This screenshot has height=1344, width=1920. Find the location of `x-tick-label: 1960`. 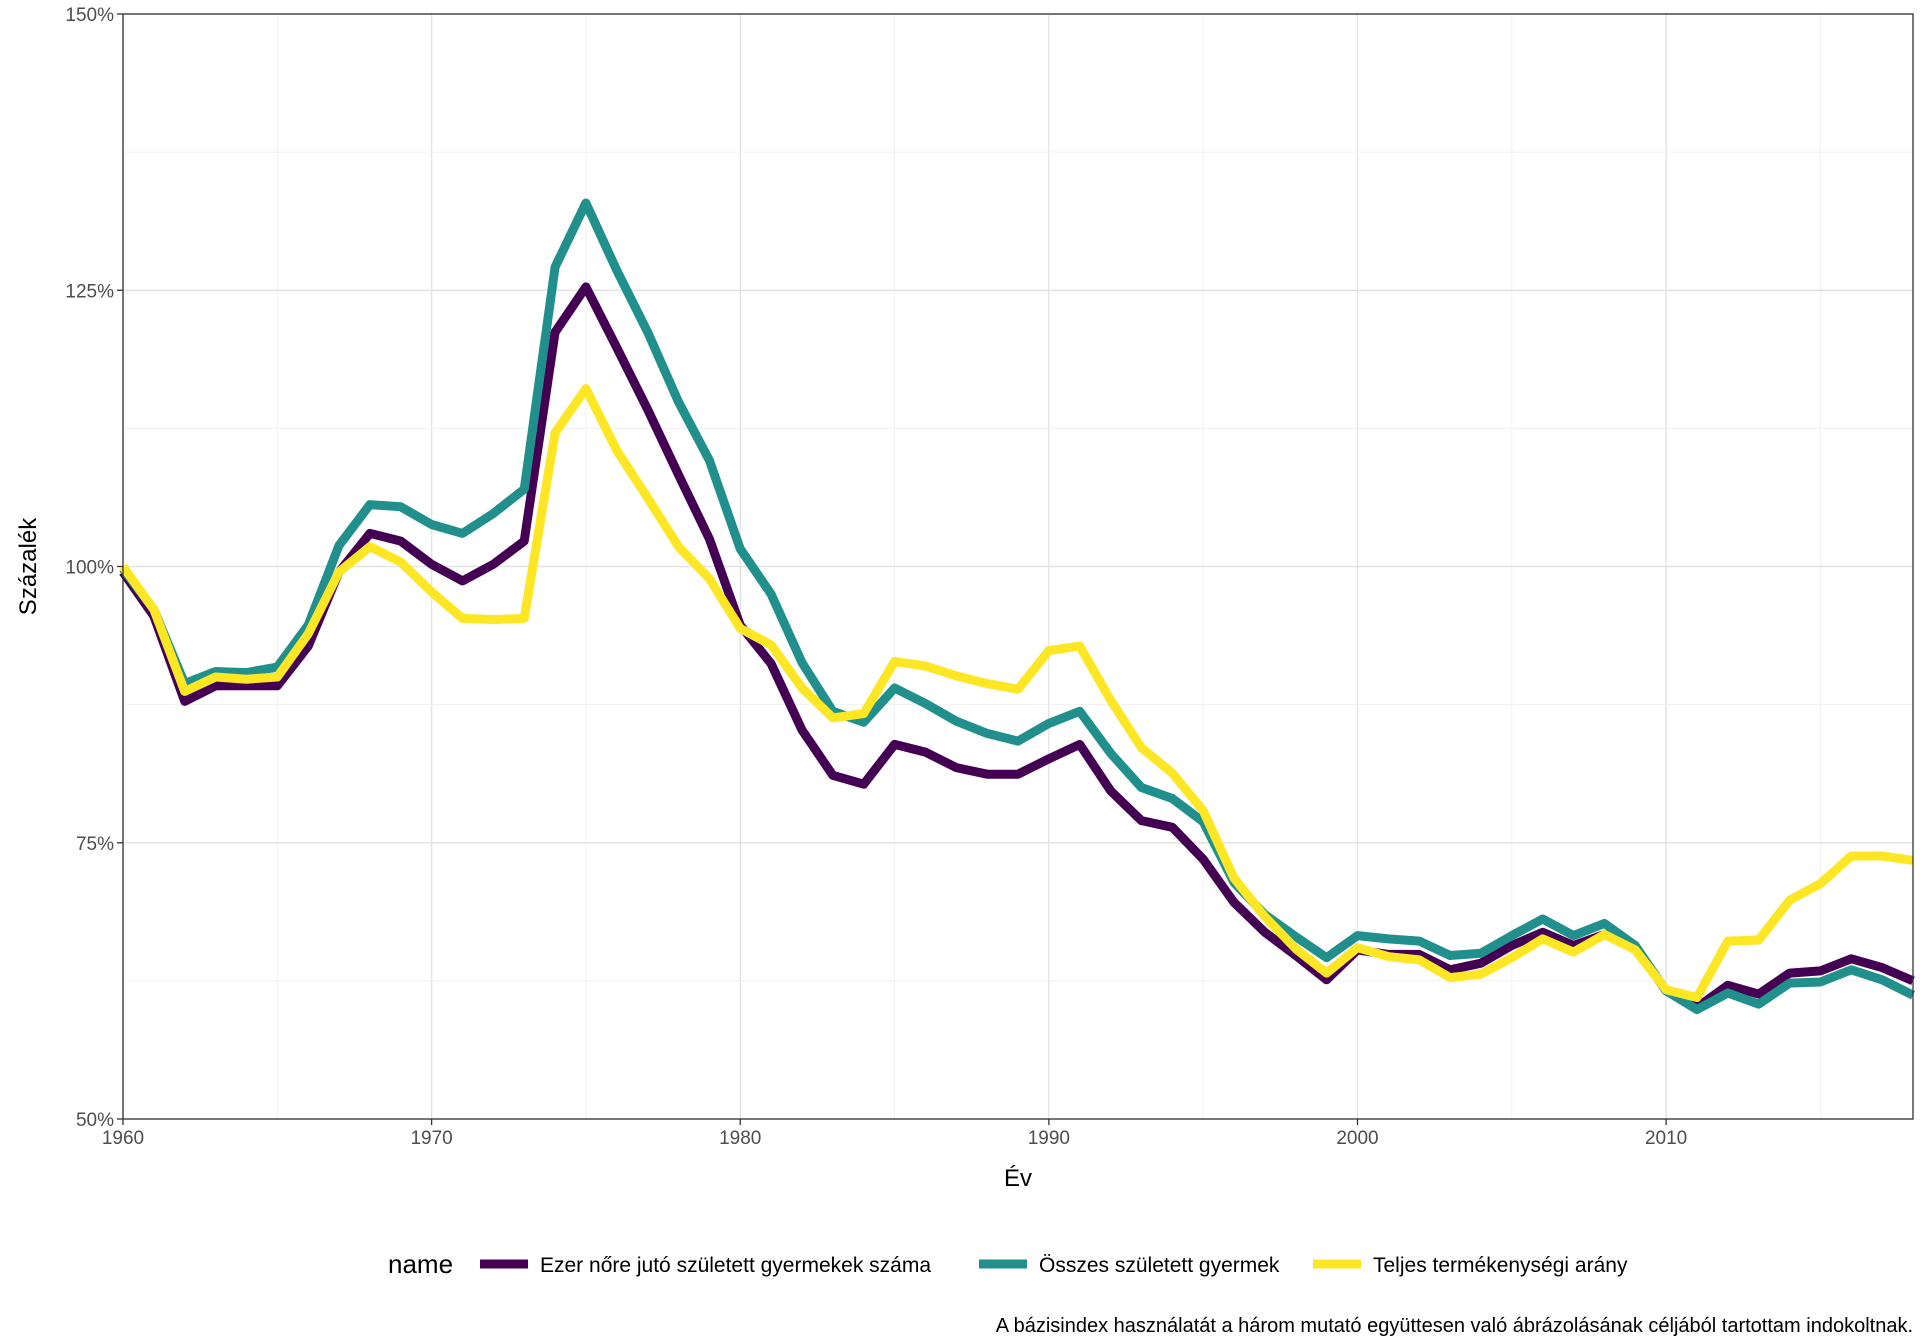

x-tick-label: 1960 is located at coordinates (123, 1138).